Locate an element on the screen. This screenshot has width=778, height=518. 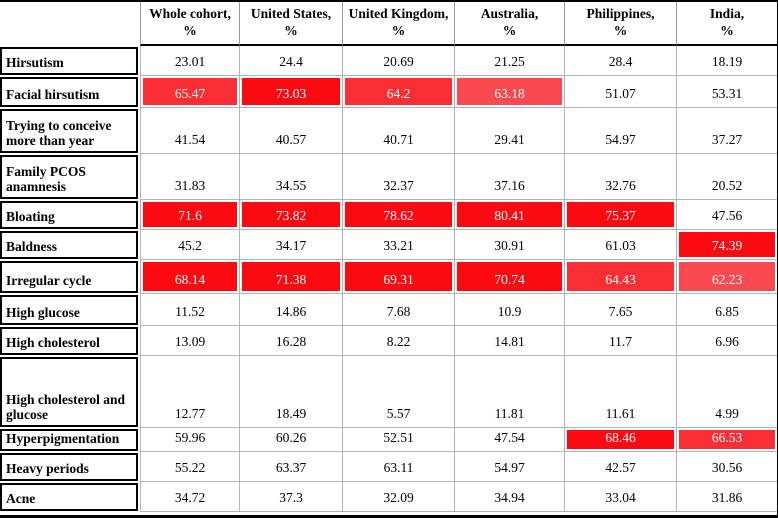
data-cell: 16.28 is located at coordinates (291, 341).